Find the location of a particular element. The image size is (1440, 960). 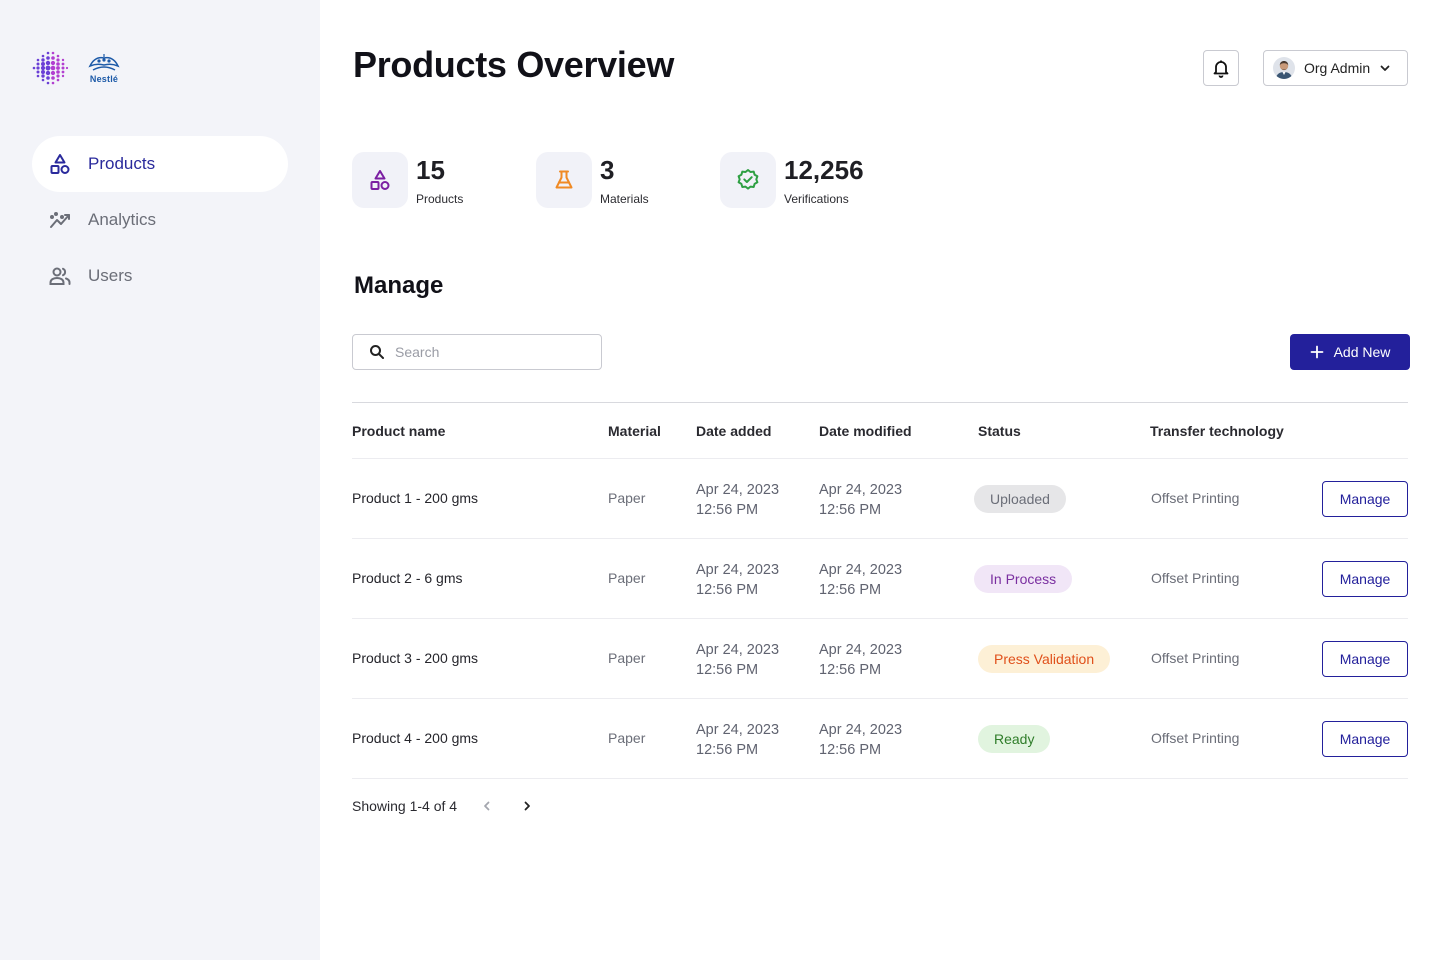

stat-label: Materials is located at coordinates (624, 199).